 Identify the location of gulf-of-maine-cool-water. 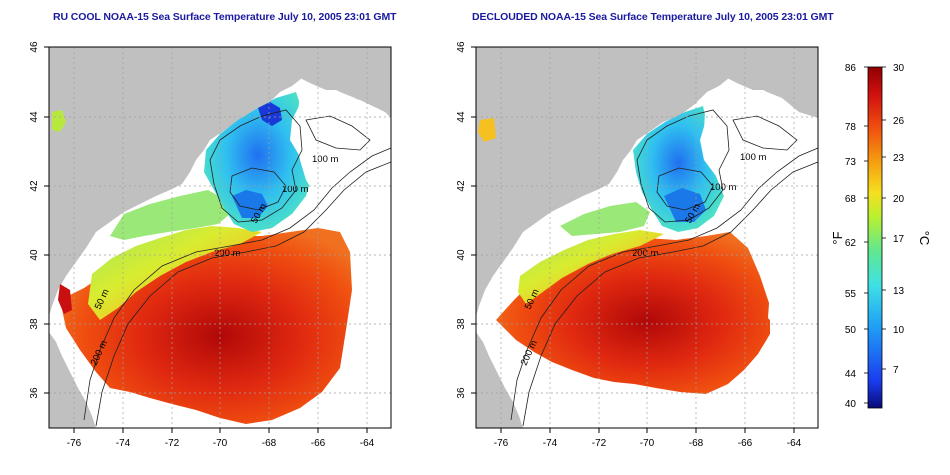
(258, 162).